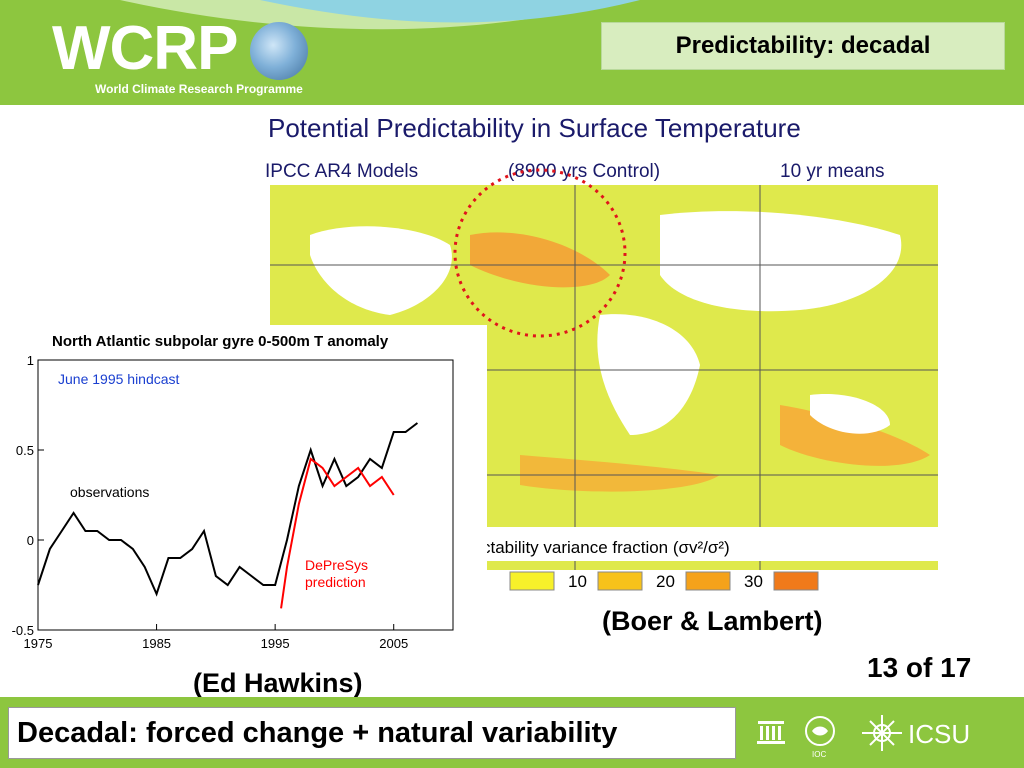  What do you see at coordinates (850, 414) in the screenshot?
I see `map-landmass-australia` at bounding box center [850, 414].